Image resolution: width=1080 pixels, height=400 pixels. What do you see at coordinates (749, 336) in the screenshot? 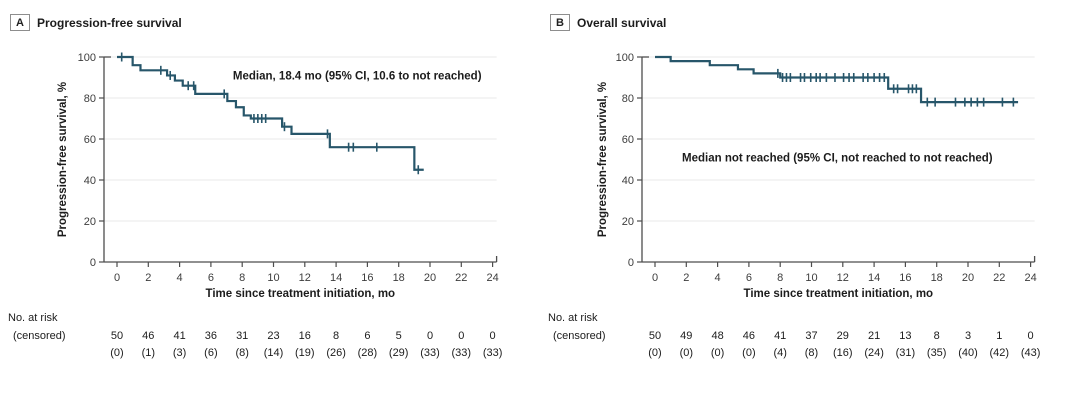
I see `at-risk-count: 46` at bounding box center [749, 336].